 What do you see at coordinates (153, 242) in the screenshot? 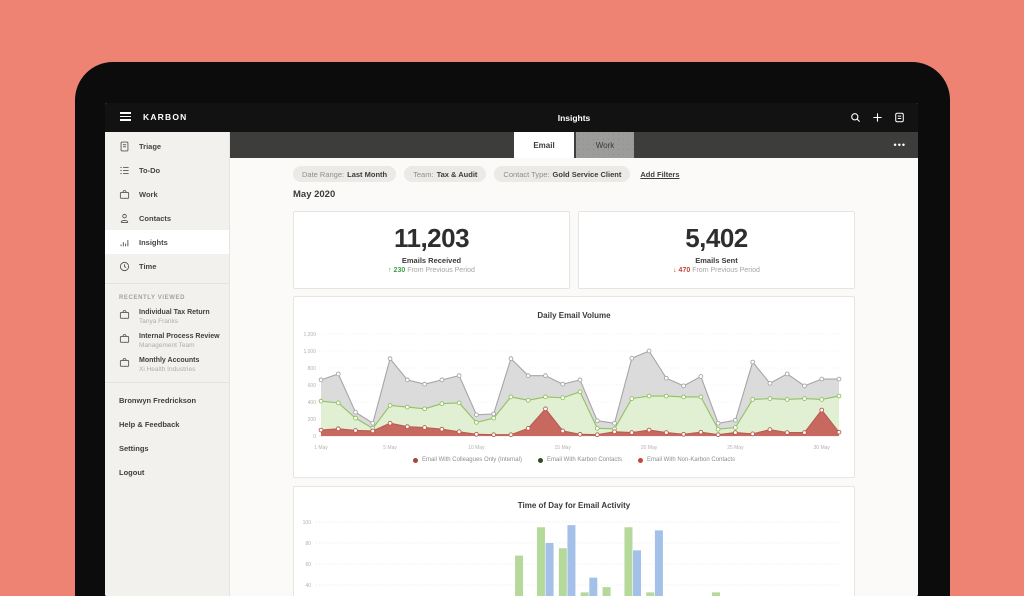
I see `sidebar-item-label: Insights` at bounding box center [153, 242].